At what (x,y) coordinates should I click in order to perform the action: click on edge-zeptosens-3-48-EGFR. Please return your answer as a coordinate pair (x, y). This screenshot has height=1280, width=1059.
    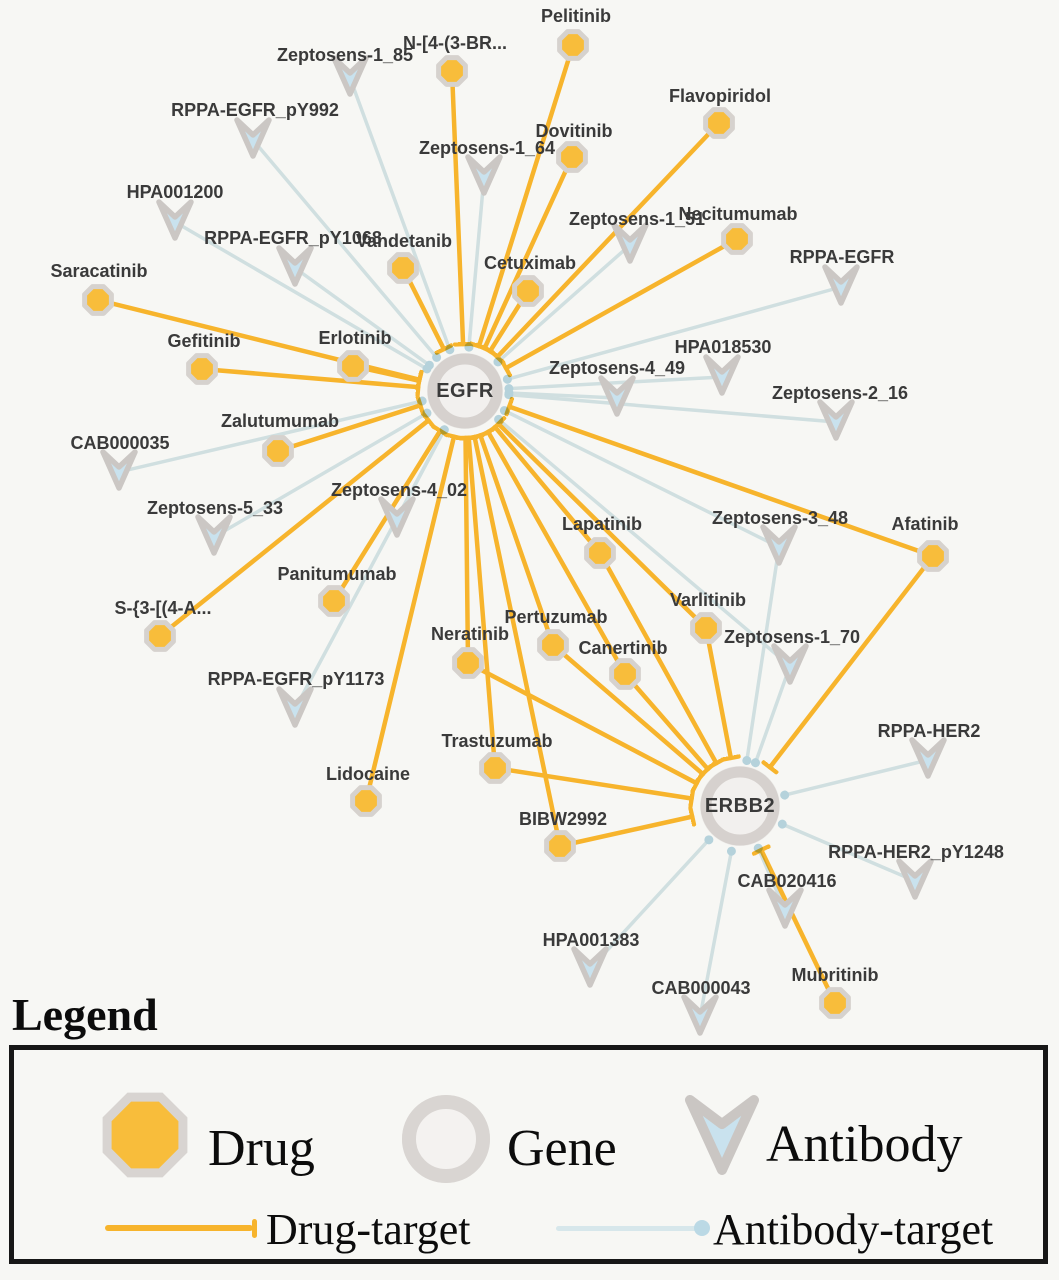
    Looking at the image, I should click on (640, 477).